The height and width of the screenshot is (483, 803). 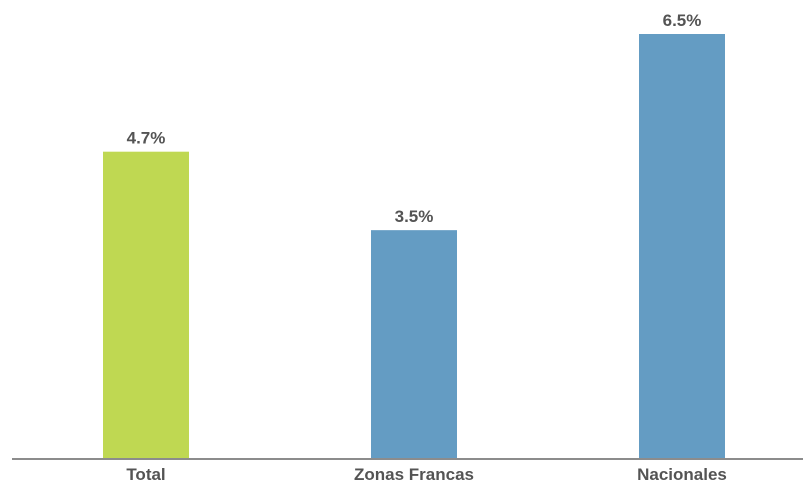 I want to click on bar-nacionales, so click(x=682, y=246).